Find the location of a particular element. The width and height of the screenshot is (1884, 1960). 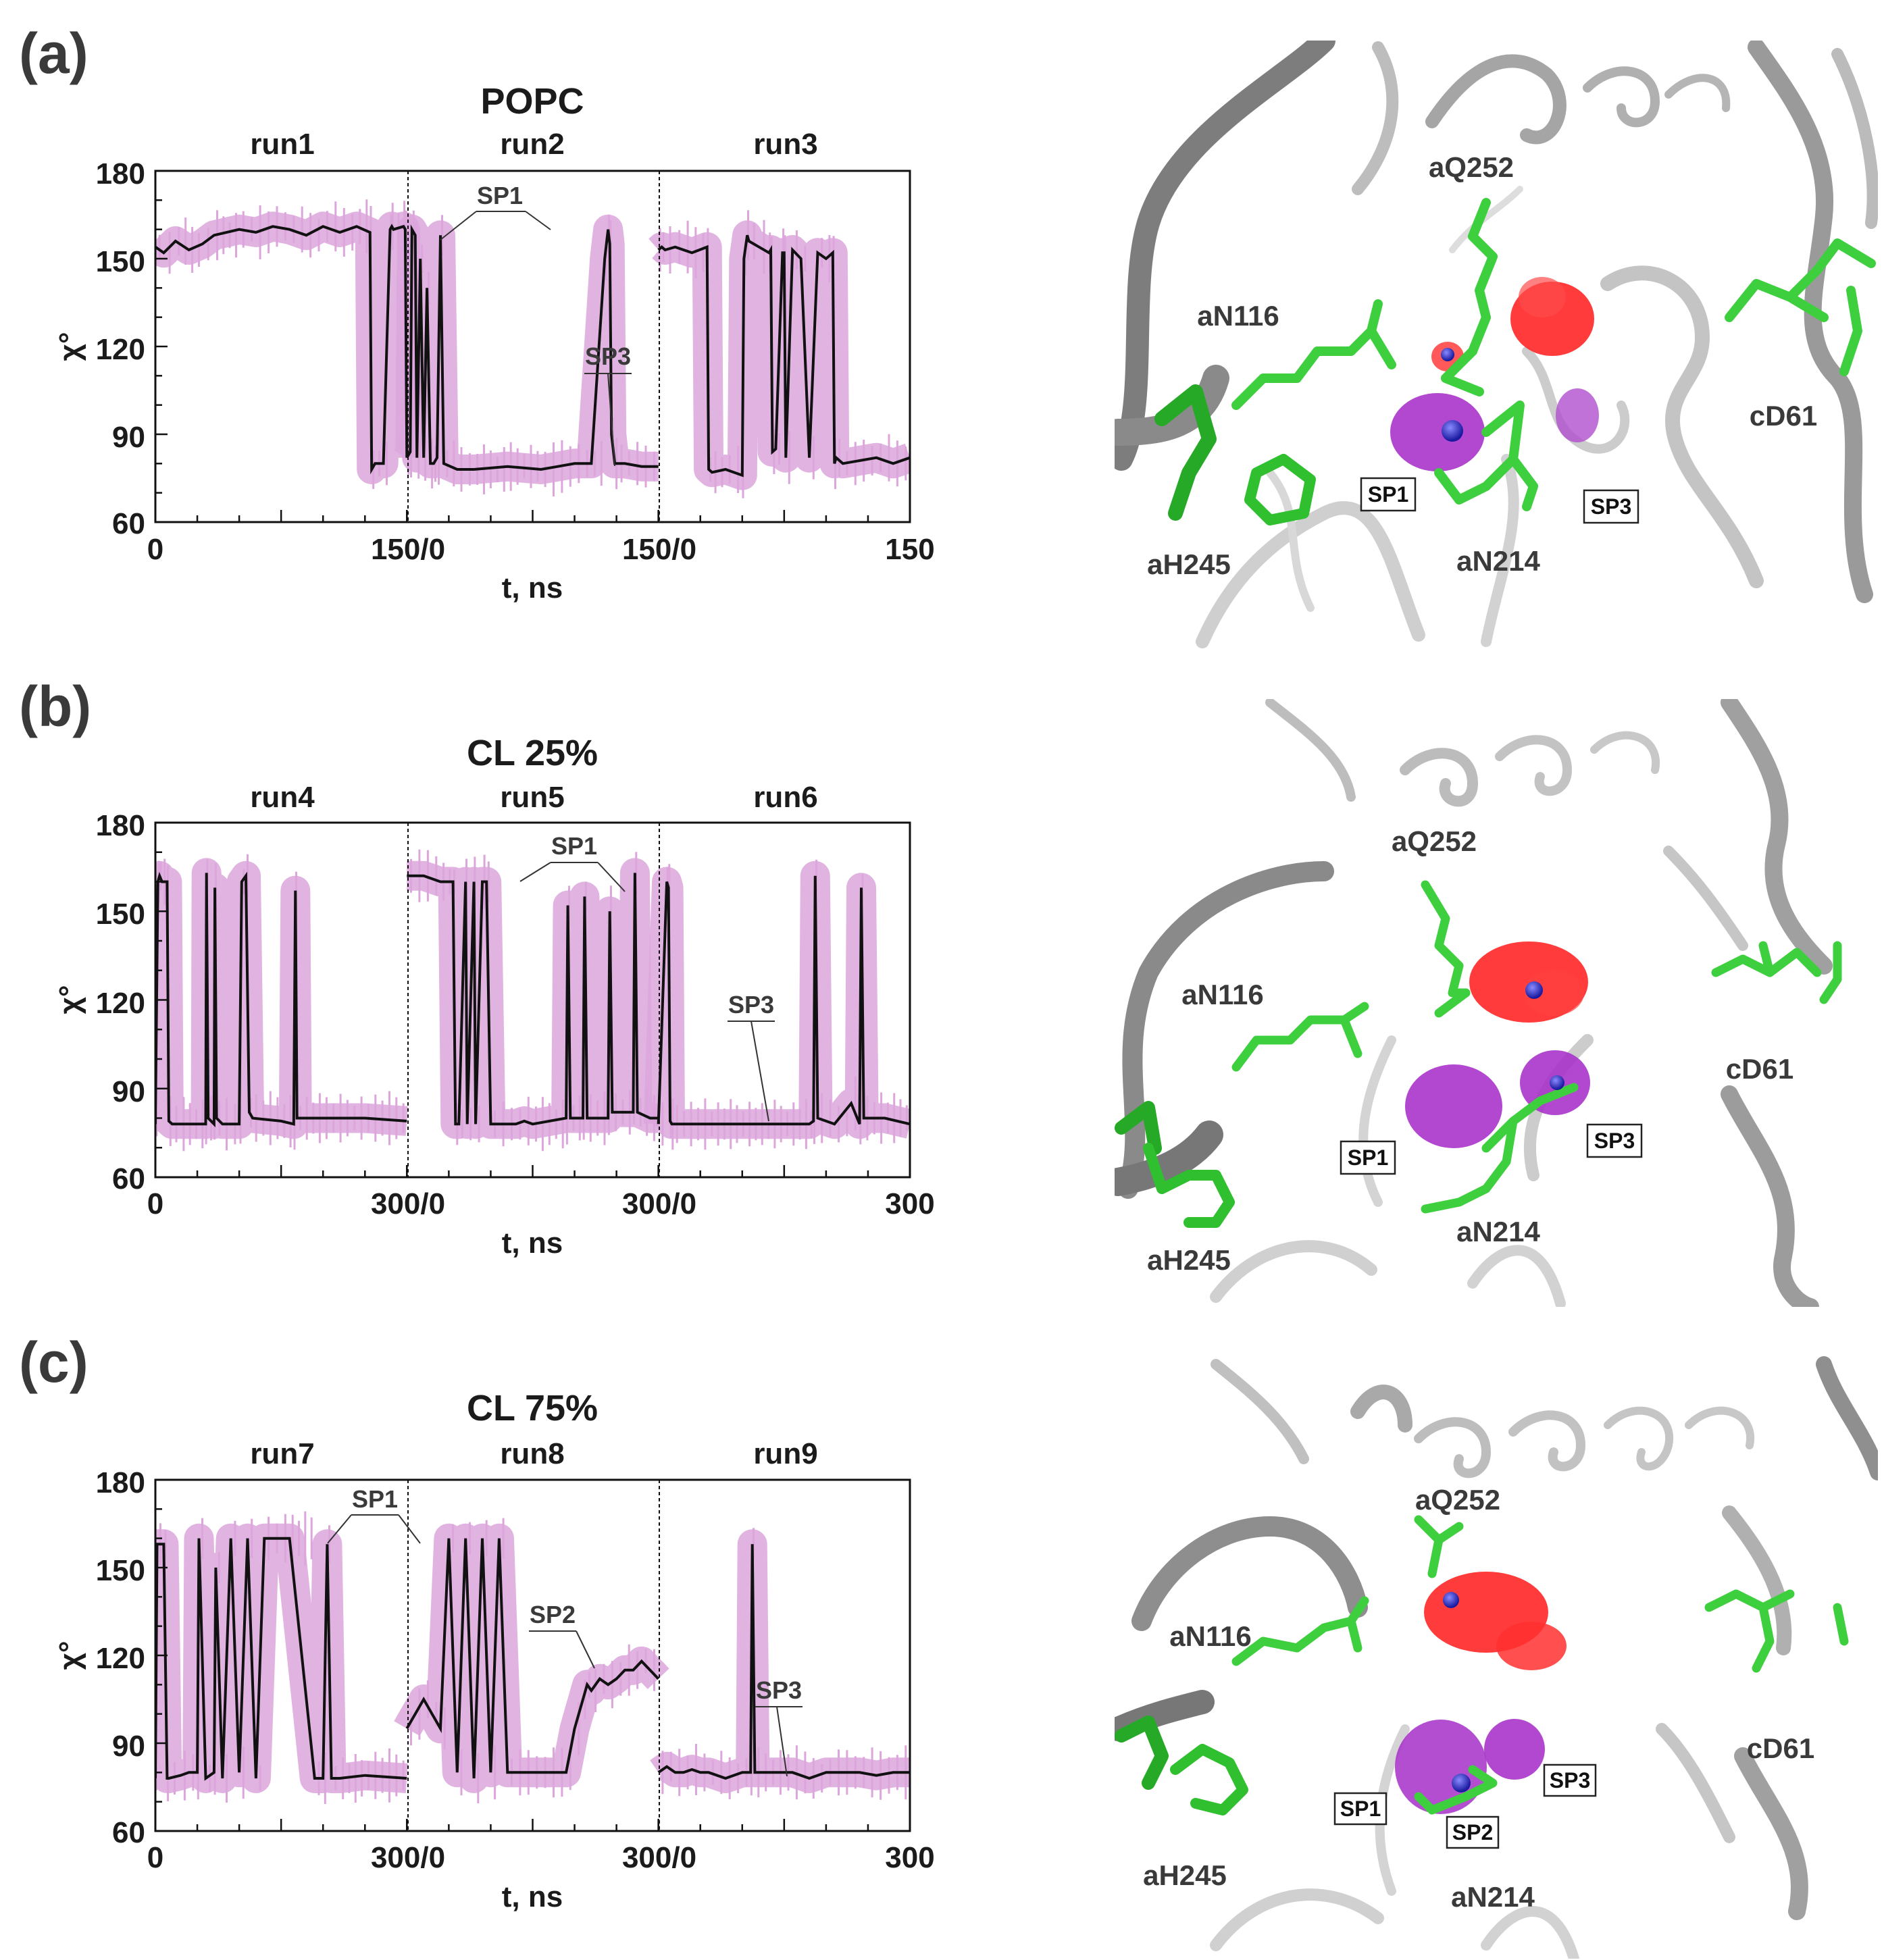

x-axis-label-b: t, ns is located at coordinates (532, 1243).